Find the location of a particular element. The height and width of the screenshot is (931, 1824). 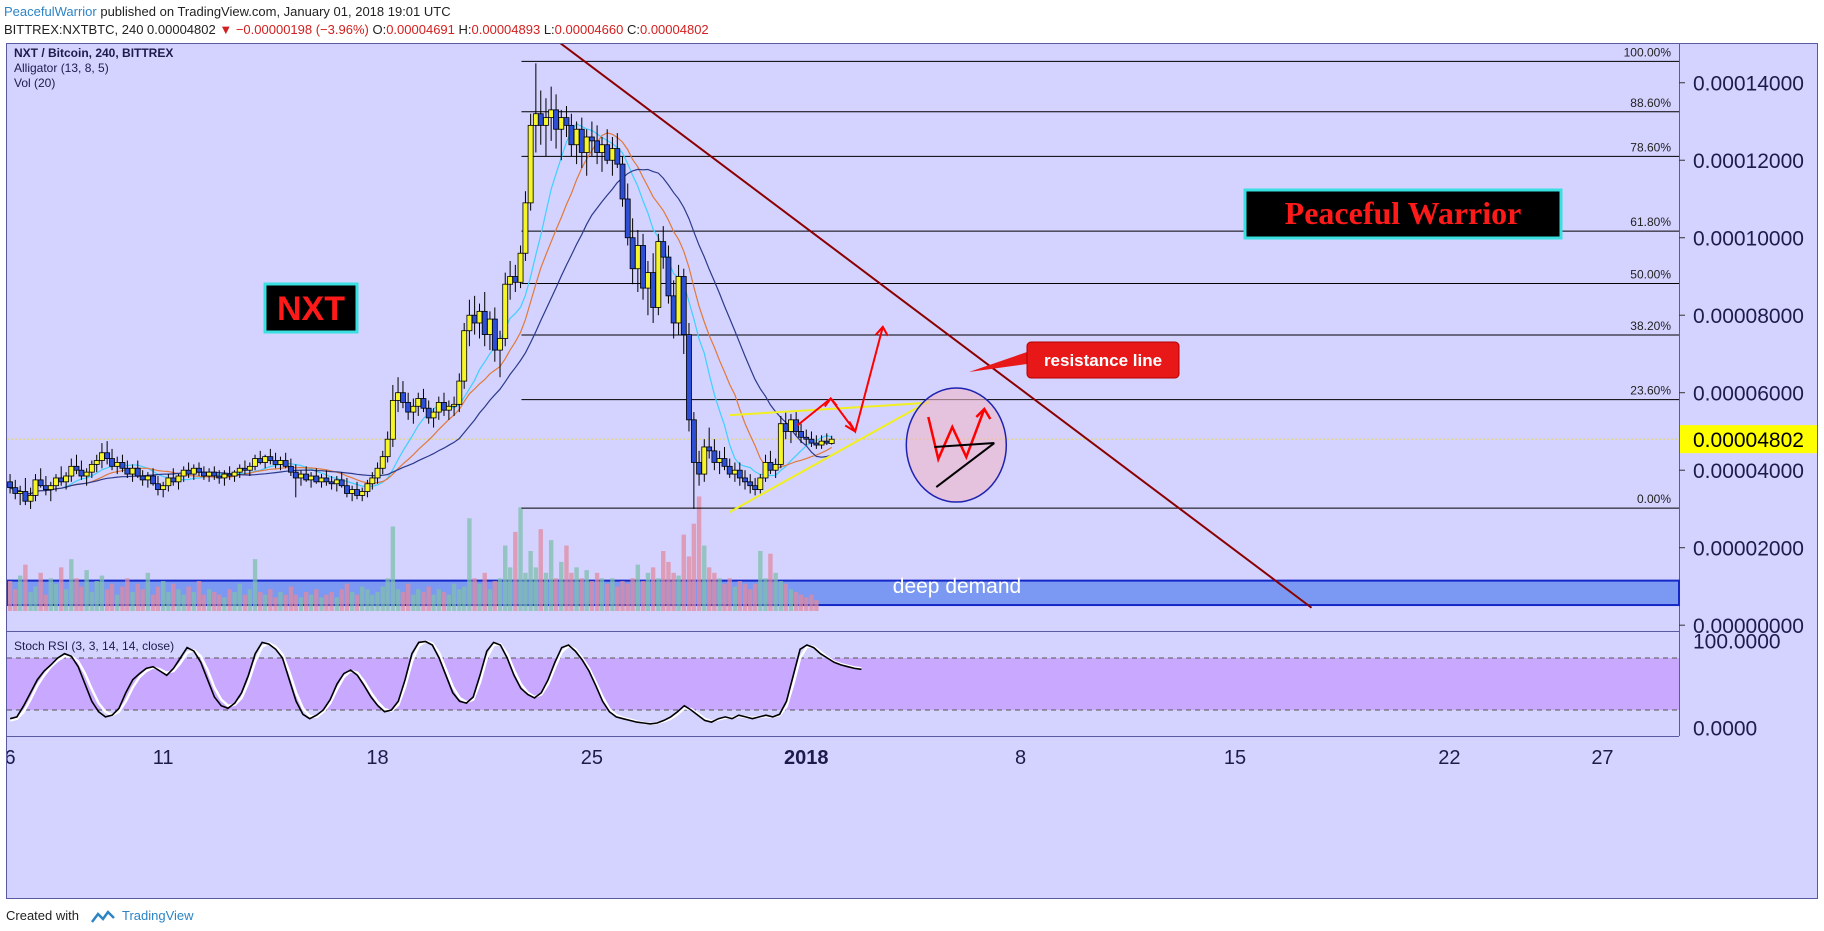

tradingview-link: TradingView is located at coordinates (158, 915).